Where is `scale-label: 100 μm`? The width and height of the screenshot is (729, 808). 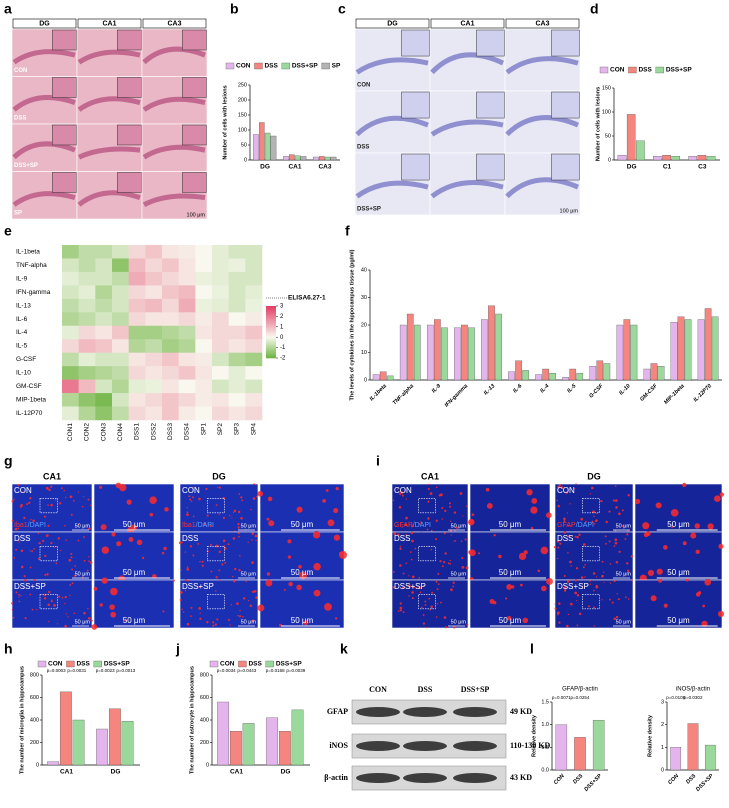 scale-label: 100 μm is located at coordinates (196, 215).